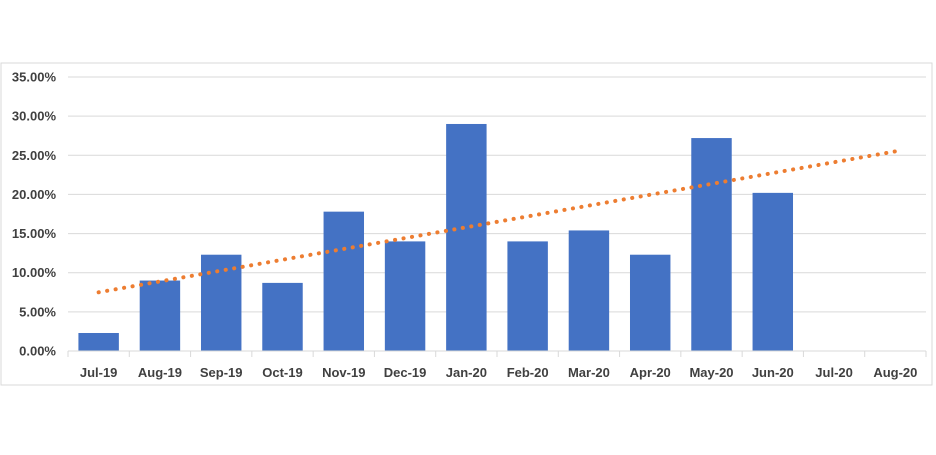  Describe the element at coordinates (34, 272) in the screenshot. I see `y-tick-label: 10.00%` at that location.